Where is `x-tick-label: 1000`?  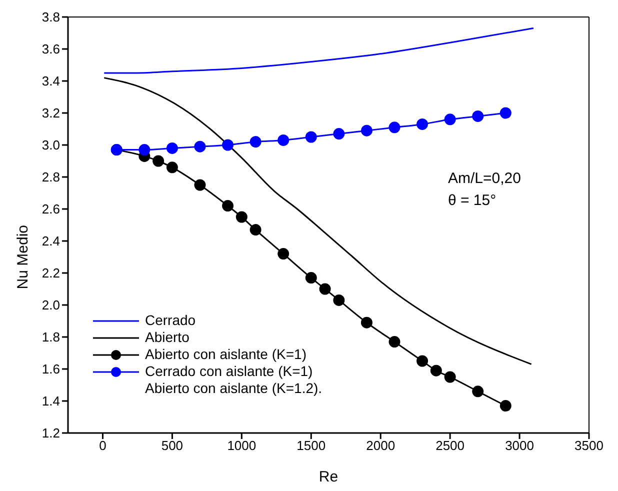 x-tick-label: 1000 is located at coordinates (241, 446).